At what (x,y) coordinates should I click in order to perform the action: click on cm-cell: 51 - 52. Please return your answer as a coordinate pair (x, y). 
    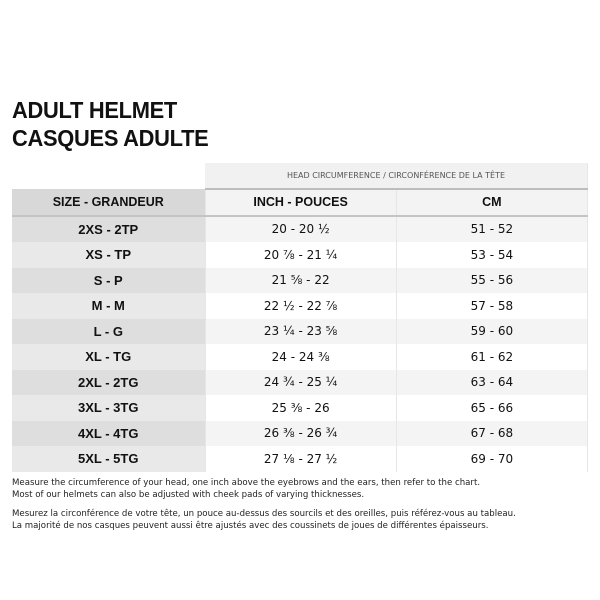
    Looking at the image, I should click on (492, 228).